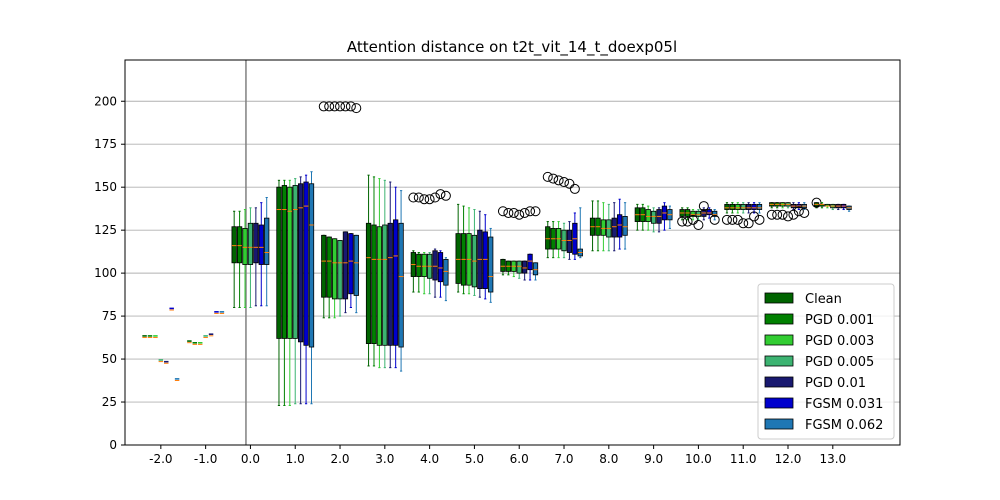 This screenshot has height=500, width=1000. What do you see at coordinates (743, 459) in the screenshot?
I see `x-tick-label-13: 11.0` at bounding box center [743, 459].